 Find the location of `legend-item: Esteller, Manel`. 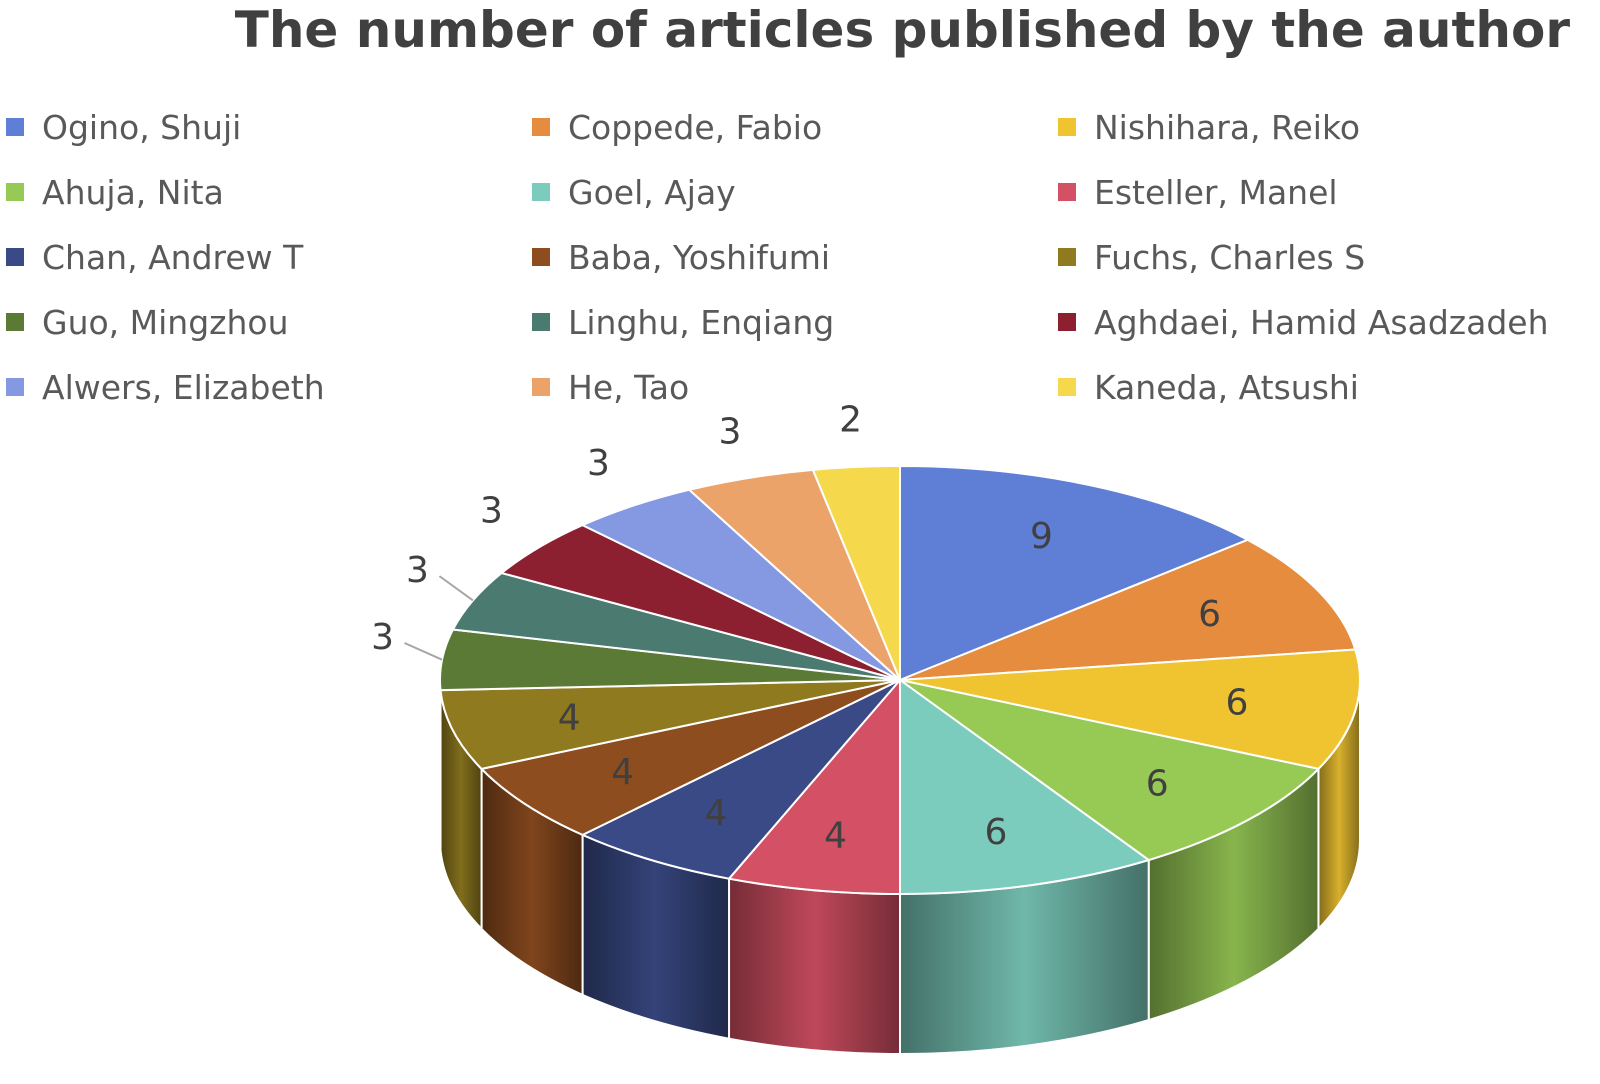

legend-item: Esteller, Manel is located at coordinates (1198, 192).